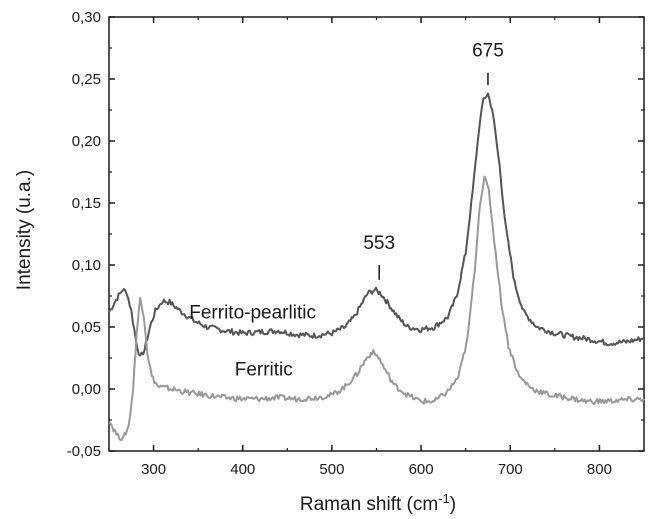 This screenshot has height=519, width=648. Describe the element at coordinates (369, 504) in the screenshot. I see `x-axis-title-main: Raman shift (cm` at that location.